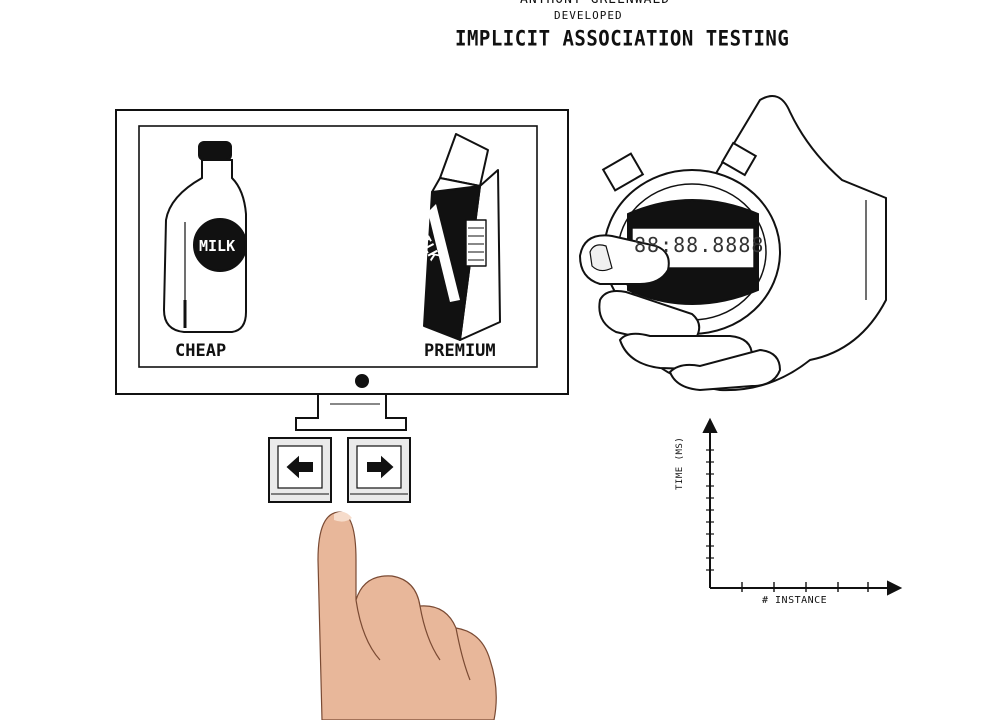  What do you see at coordinates (217, 246) in the screenshot?
I see `milk-bottle-logo-text: MILK` at bounding box center [217, 246].